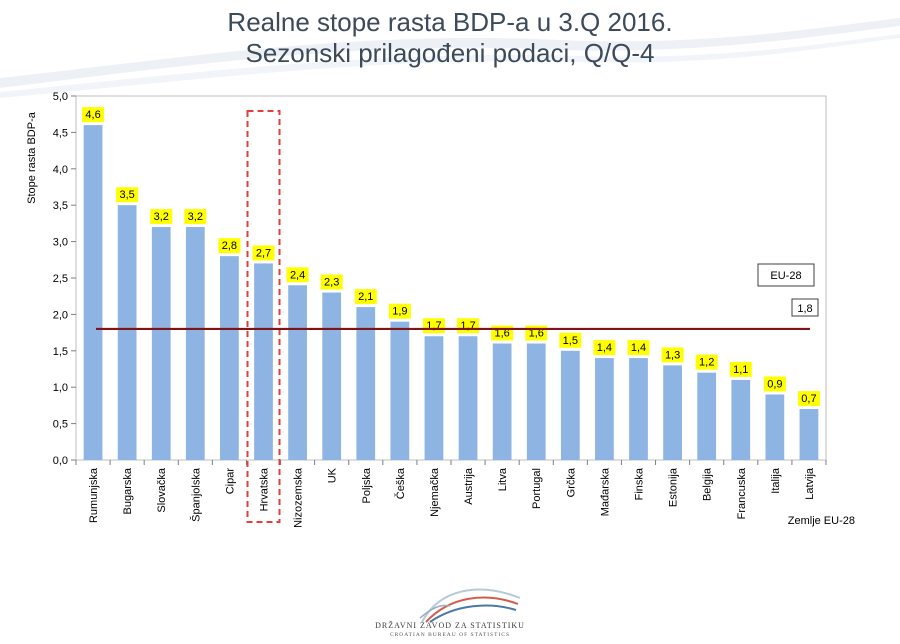 The image size is (900, 644). Describe the element at coordinates (32, 157) in the screenshot. I see `y-axis-title: Stope rasta BDP-a` at that location.